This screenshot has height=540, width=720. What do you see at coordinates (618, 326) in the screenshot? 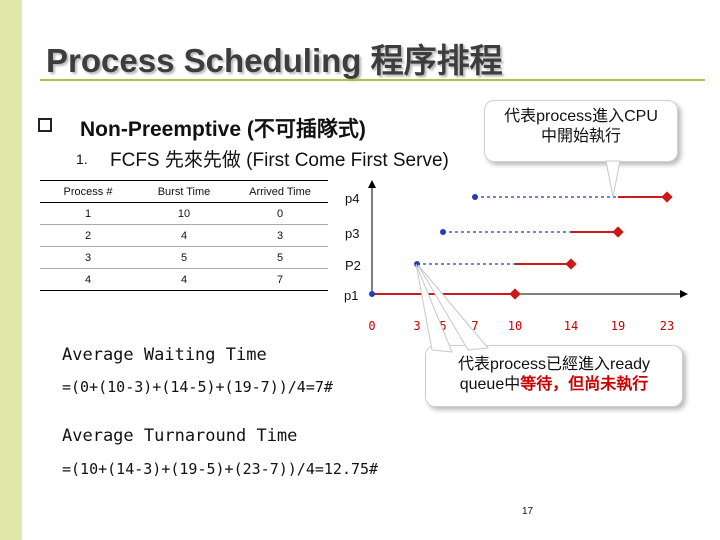
I see `tick-label: 19` at bounding box center [618, 326].